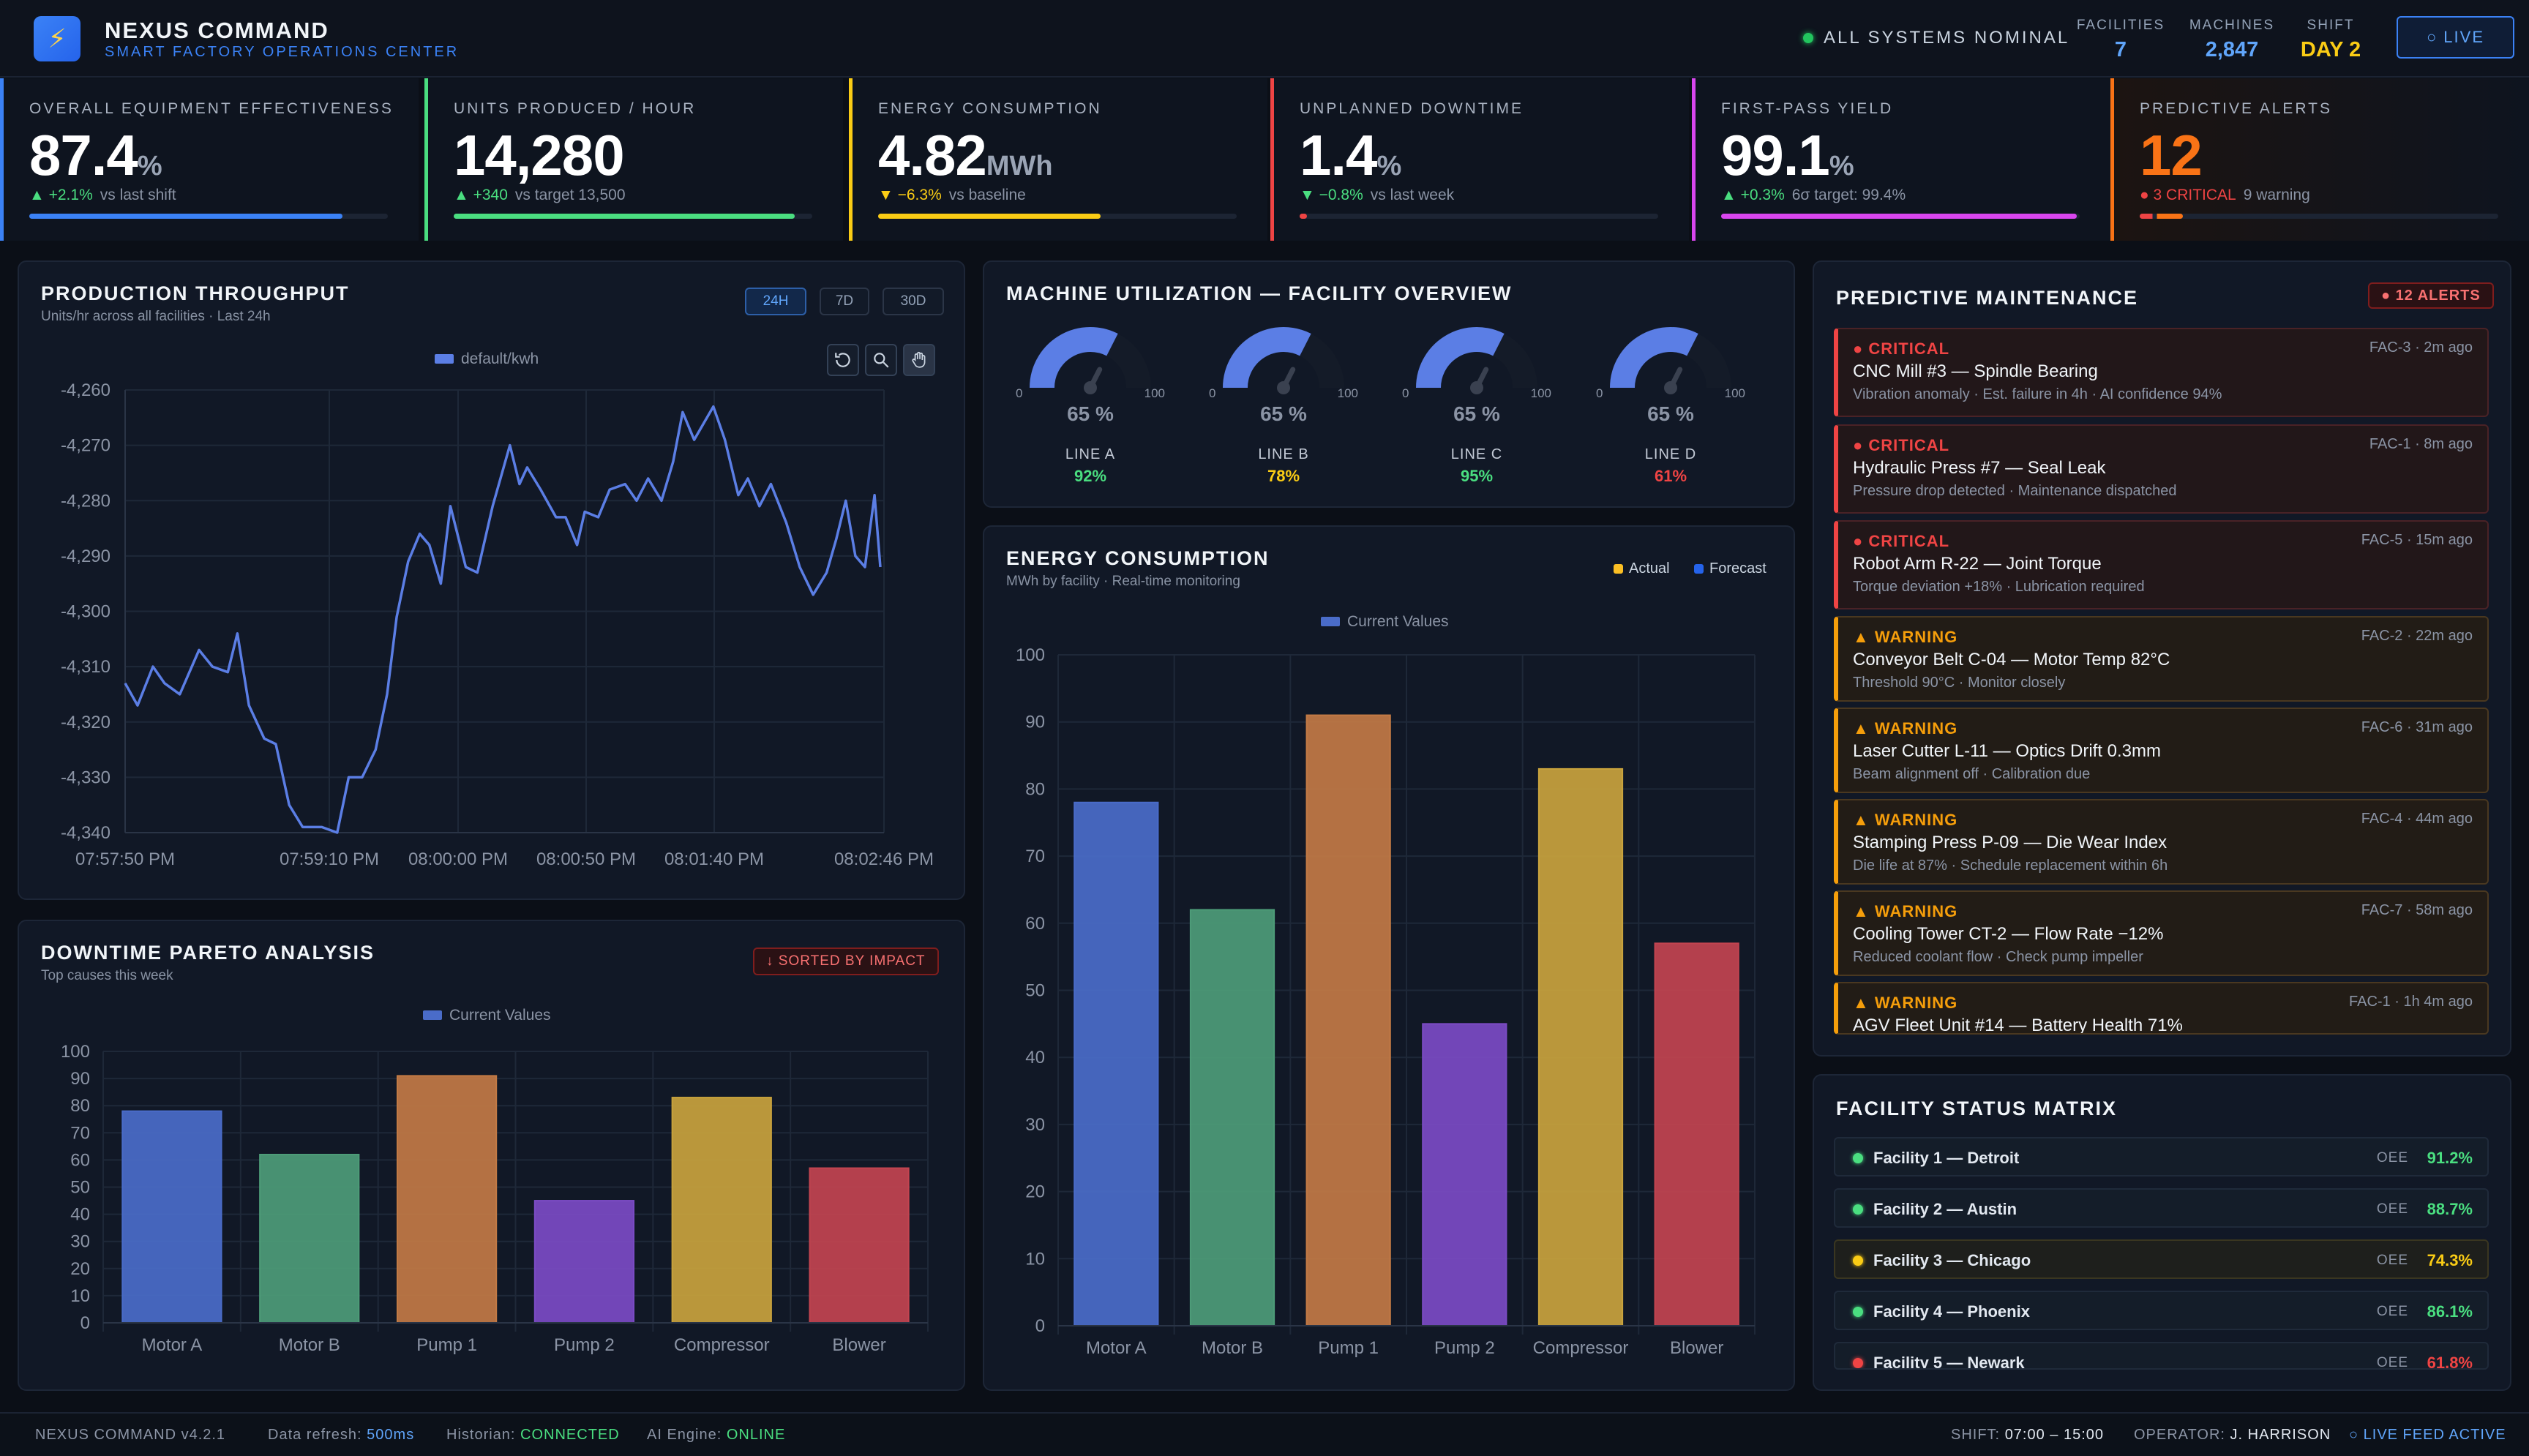 The width and height of the screenshot is (2529, 1456). What do you see at coordinates (1090, 413) in the screenshot?
I see `gauge-value-text: 65 %` at bounding box center [1090, 413].